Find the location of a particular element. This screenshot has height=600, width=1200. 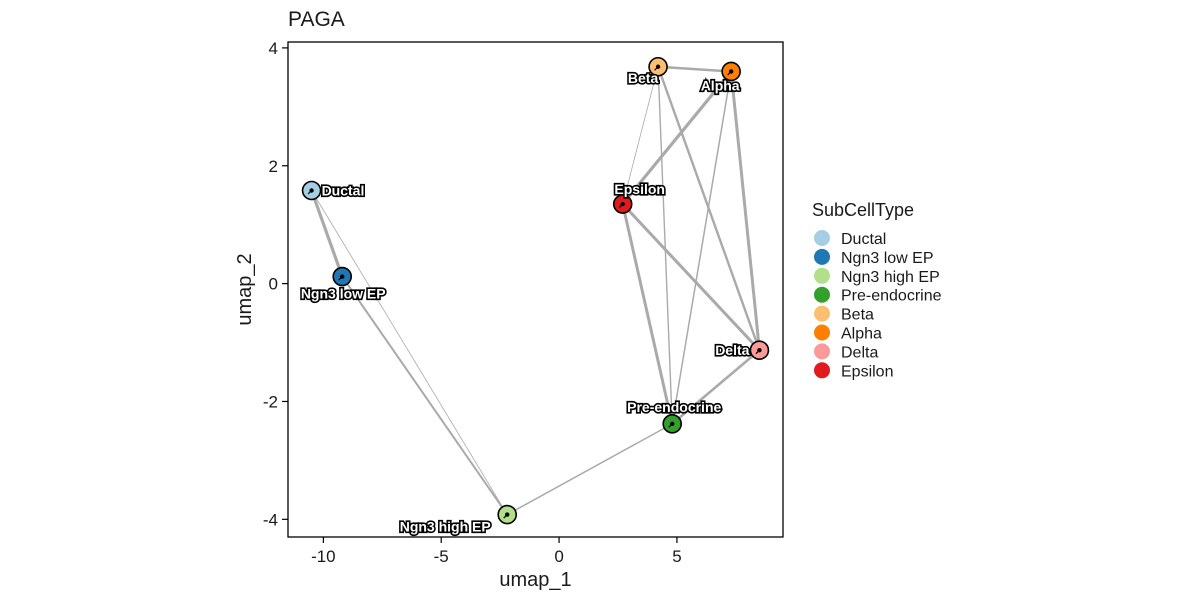

edge-ngn3-high-ep-pre-endocrine is located at coordinates (589, 469).